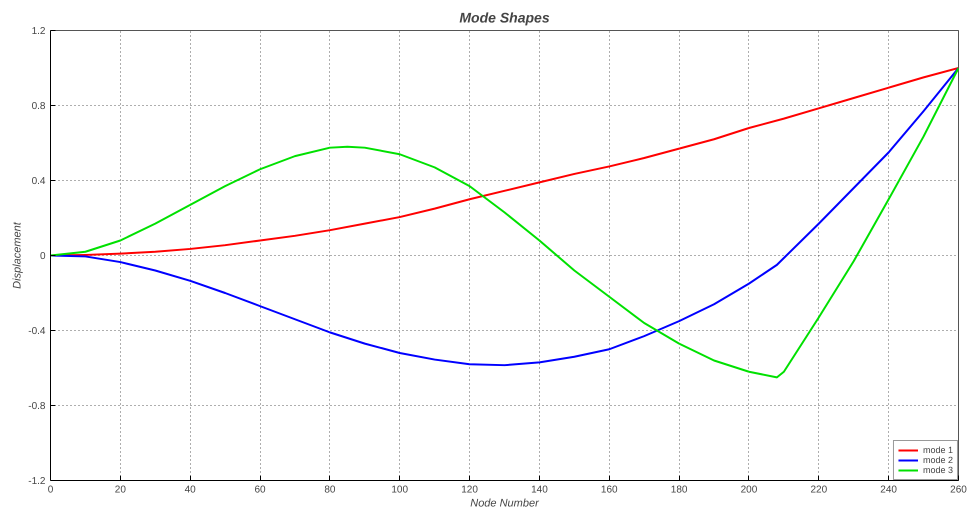 The width and height of the screenshot is (972, 512). Describe the element at coordinates (37, 406) in the screenshot. I see `y-tick-label: -0.8` at that location.